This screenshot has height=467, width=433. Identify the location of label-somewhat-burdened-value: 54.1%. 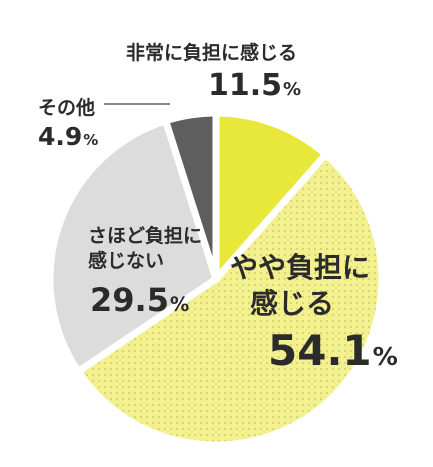
(333, 354).